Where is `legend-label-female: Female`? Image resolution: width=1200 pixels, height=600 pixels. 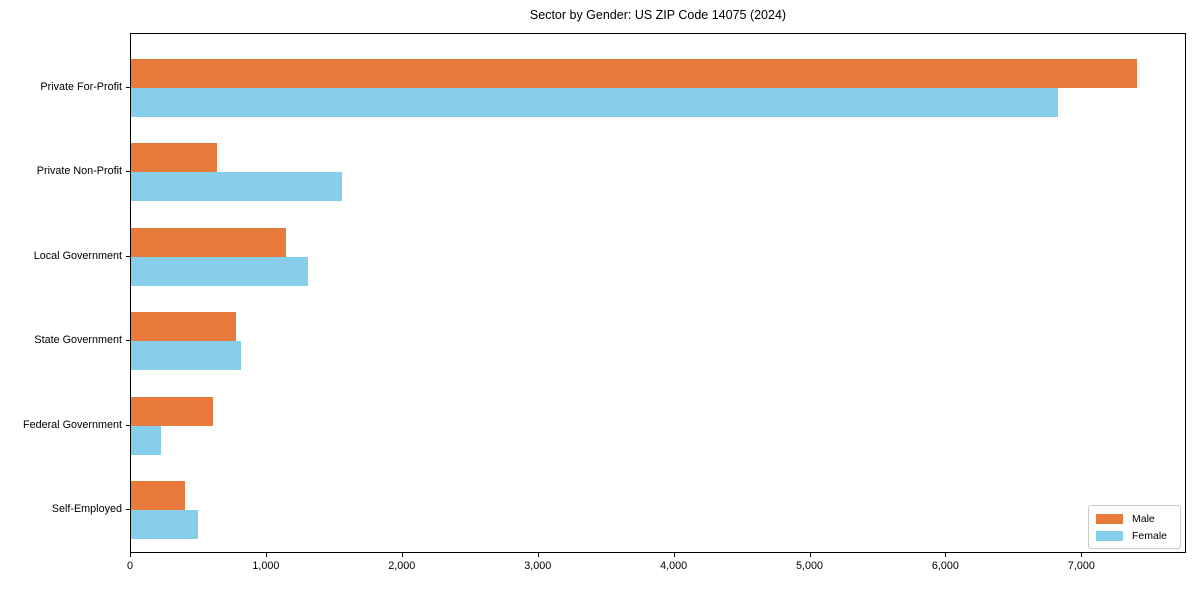
legend-label-female: Female is located at coordinates (1150, 535).